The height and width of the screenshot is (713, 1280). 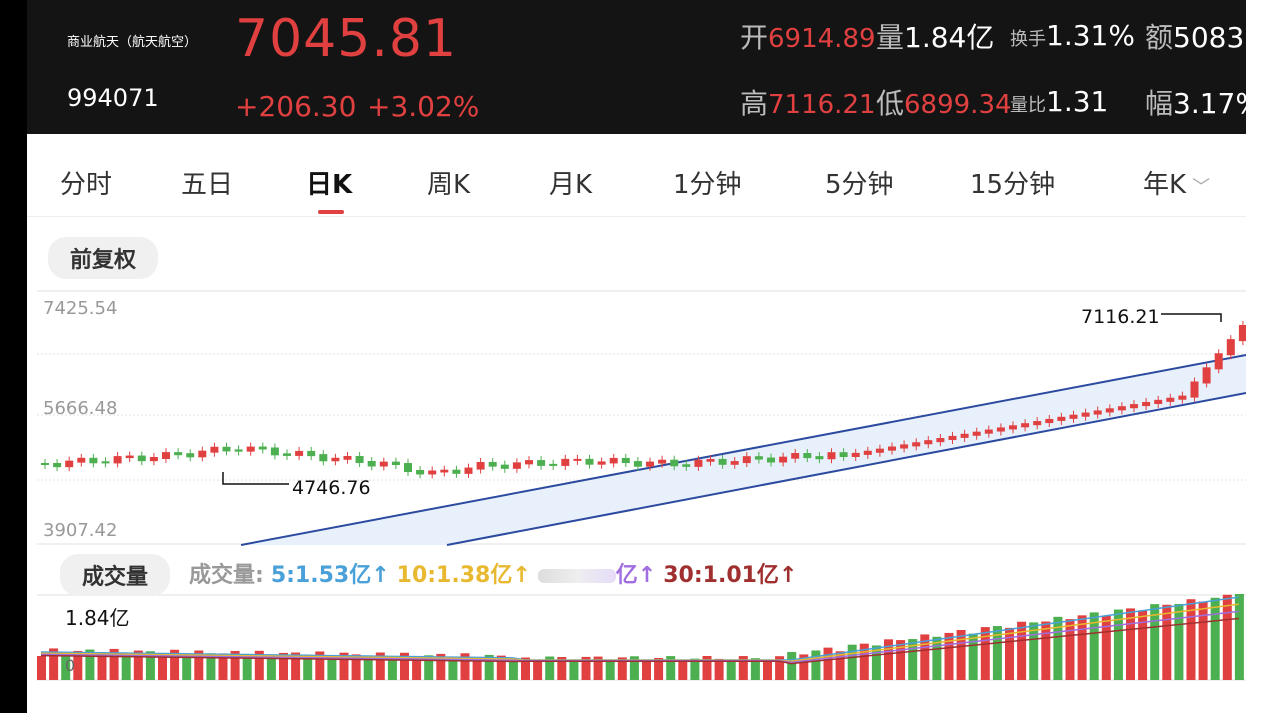 What do you see at coordinates (707, 185) in the screenshot?
I see `tab-1min: 1分钟` at bounding box center [707, 185].